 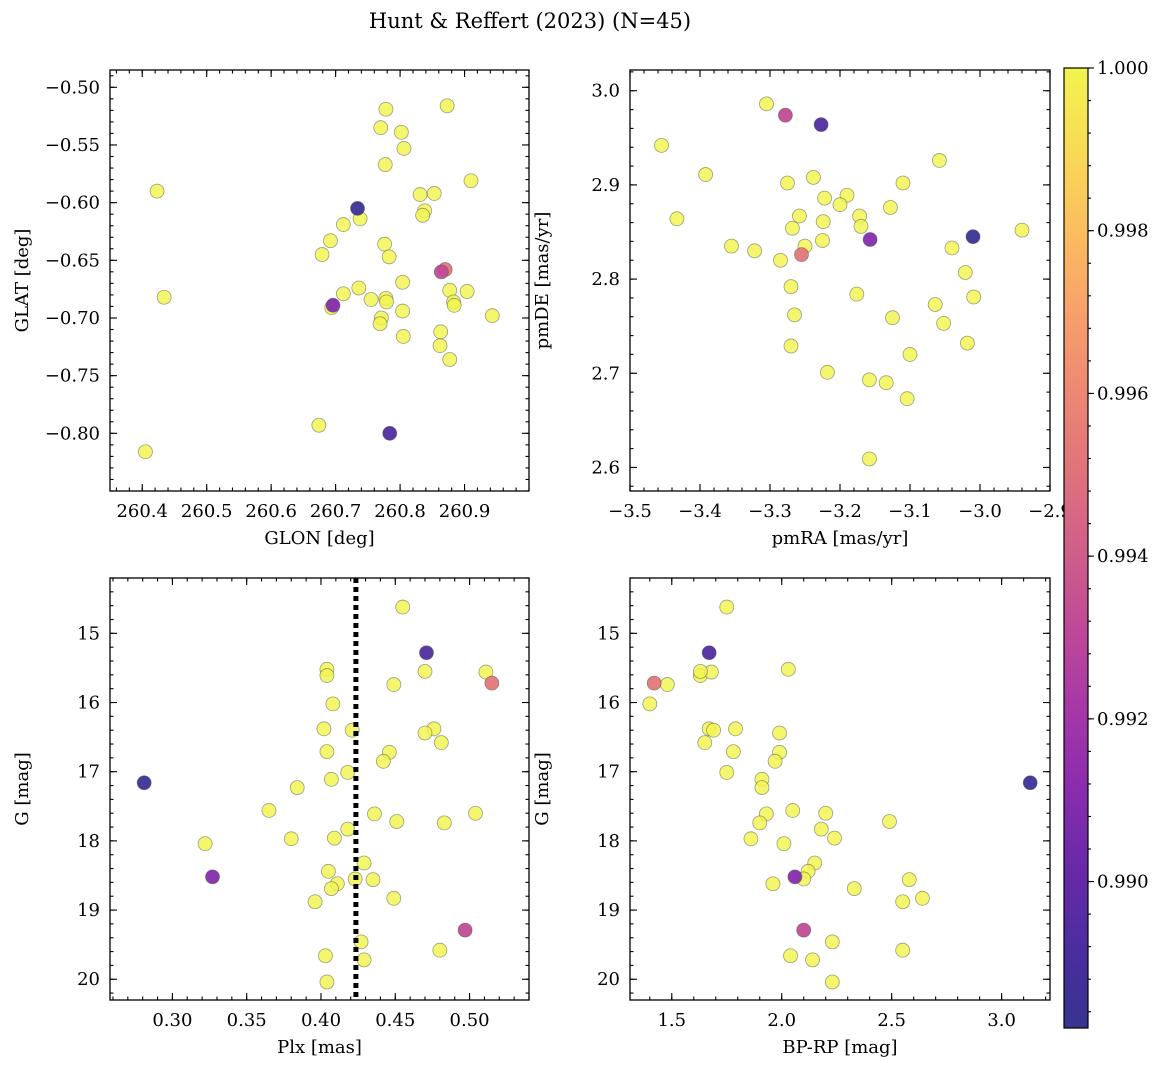 I want to click on x-tick-label: −3.5, so click(x=630, y=511).